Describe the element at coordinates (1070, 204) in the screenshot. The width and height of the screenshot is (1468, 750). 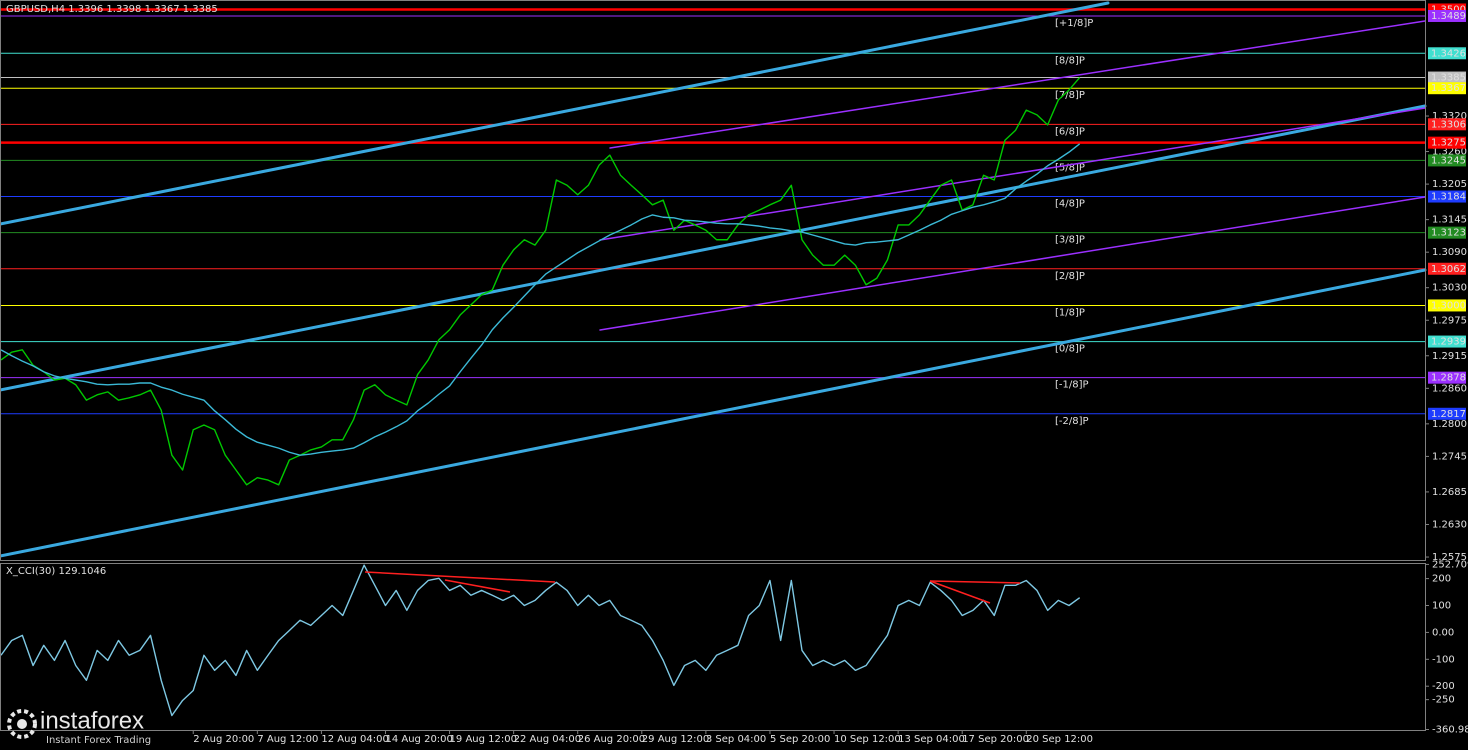
I see `level-name: [4/8]P` at that location.